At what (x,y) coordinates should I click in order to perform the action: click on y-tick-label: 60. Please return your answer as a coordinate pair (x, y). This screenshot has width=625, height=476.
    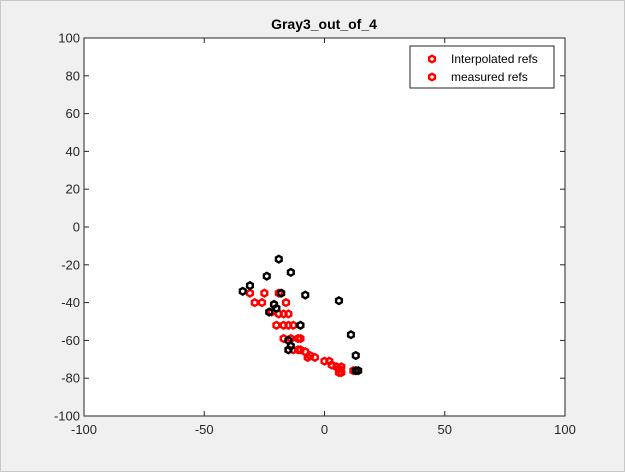
    Looking at the image, I should click on (73, 113).